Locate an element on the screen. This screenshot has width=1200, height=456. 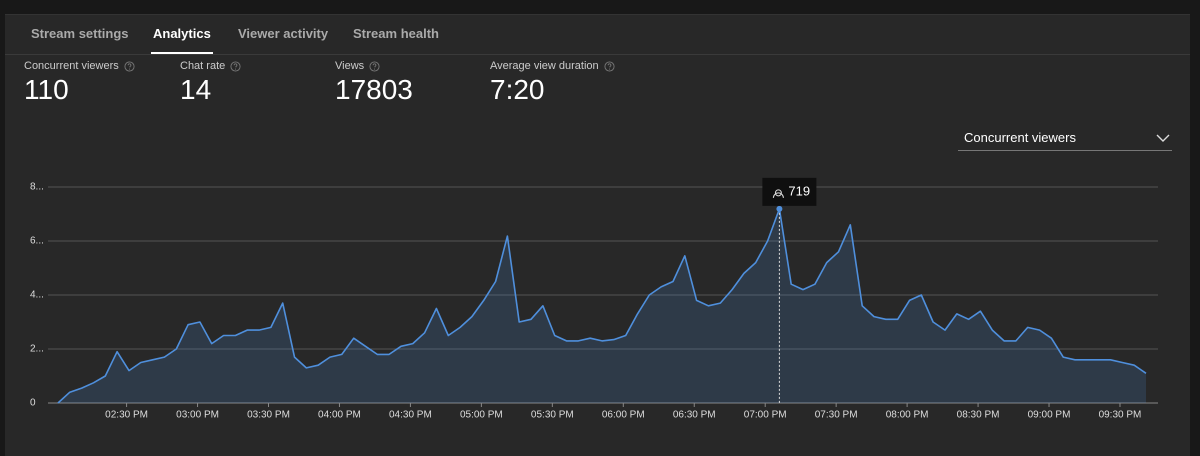
x-tick-label: 06:30 PM is located at coordinates (694, 415).